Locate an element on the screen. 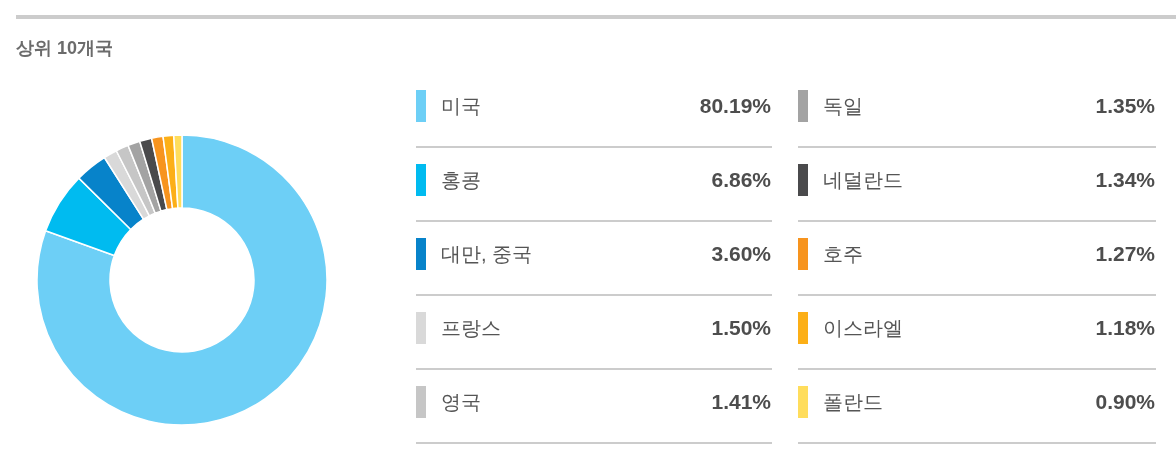 The width and height of the screenshot is (1176, 464). legend-label: 네덜란드 is located at coordinates (863, 180).